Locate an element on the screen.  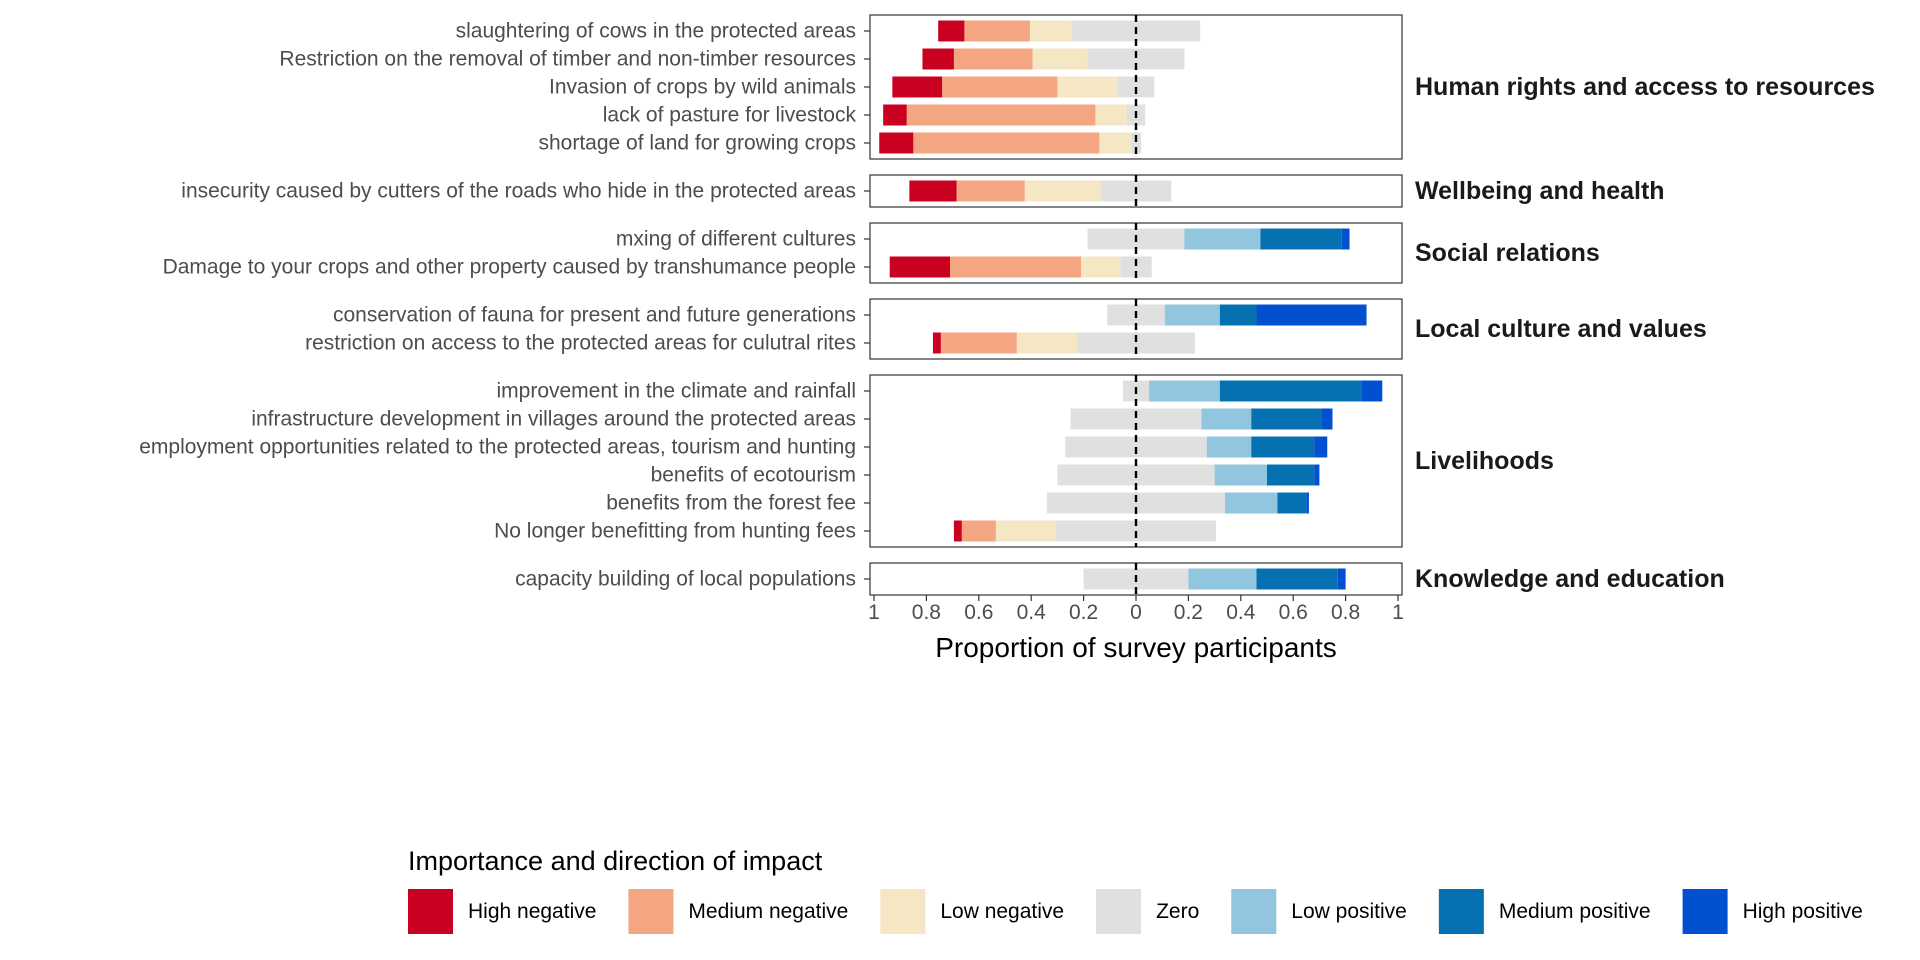
category-label: Invasion of crops by wild animals is located at coordinates (702, 87).